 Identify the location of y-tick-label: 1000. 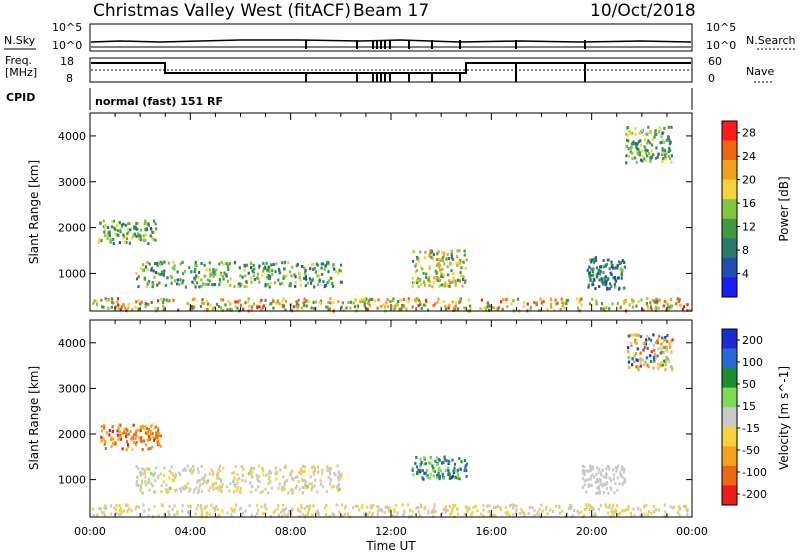
(72, 480).